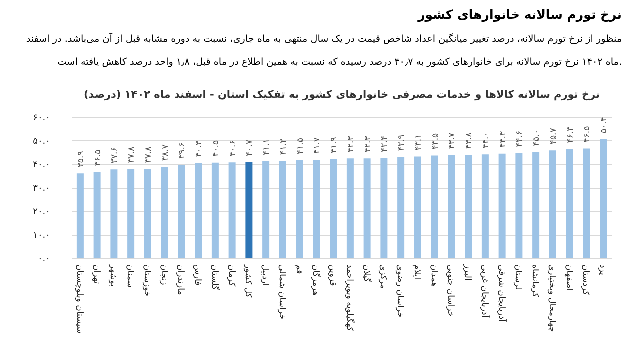 This screenshot has width=640, height=346. What do you see at coordinates (435, 141) in the screenshot?
I see `data-label: ۴۳.۵` at bounding box center [435, 141].